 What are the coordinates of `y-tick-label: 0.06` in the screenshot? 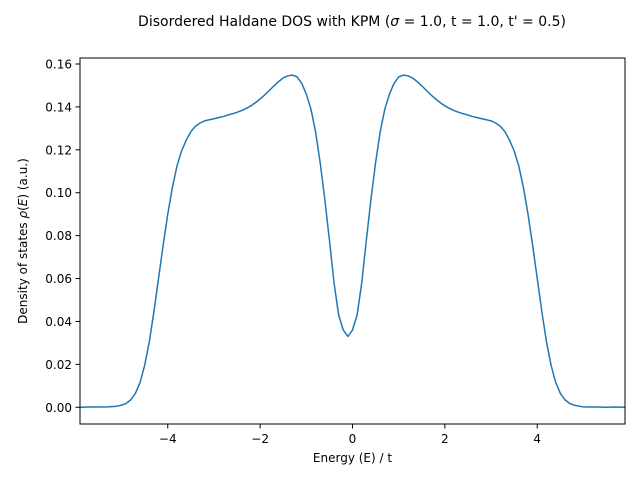 It's located at (58, 279).